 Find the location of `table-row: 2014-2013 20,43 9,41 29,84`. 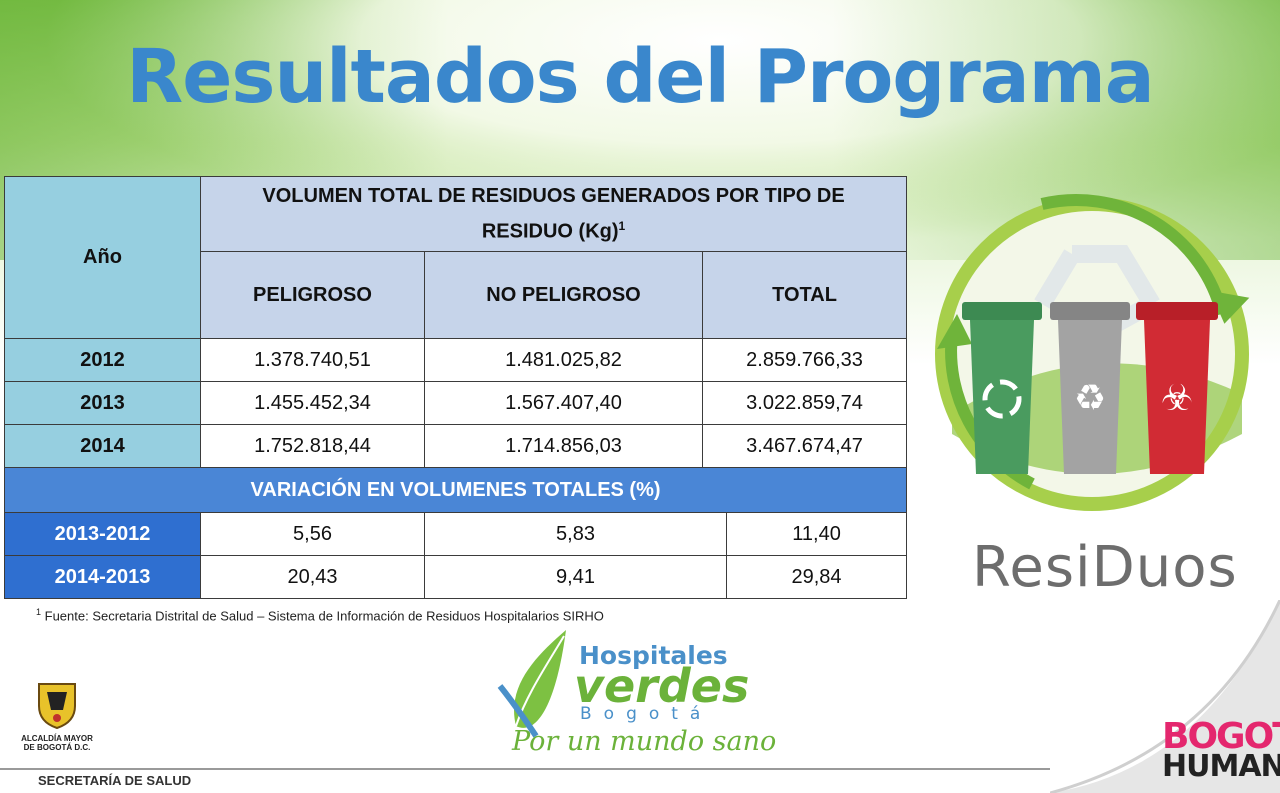

table-row: 2014-2013 20,43 9,41 29,84 is located at coordinates (456, 577).